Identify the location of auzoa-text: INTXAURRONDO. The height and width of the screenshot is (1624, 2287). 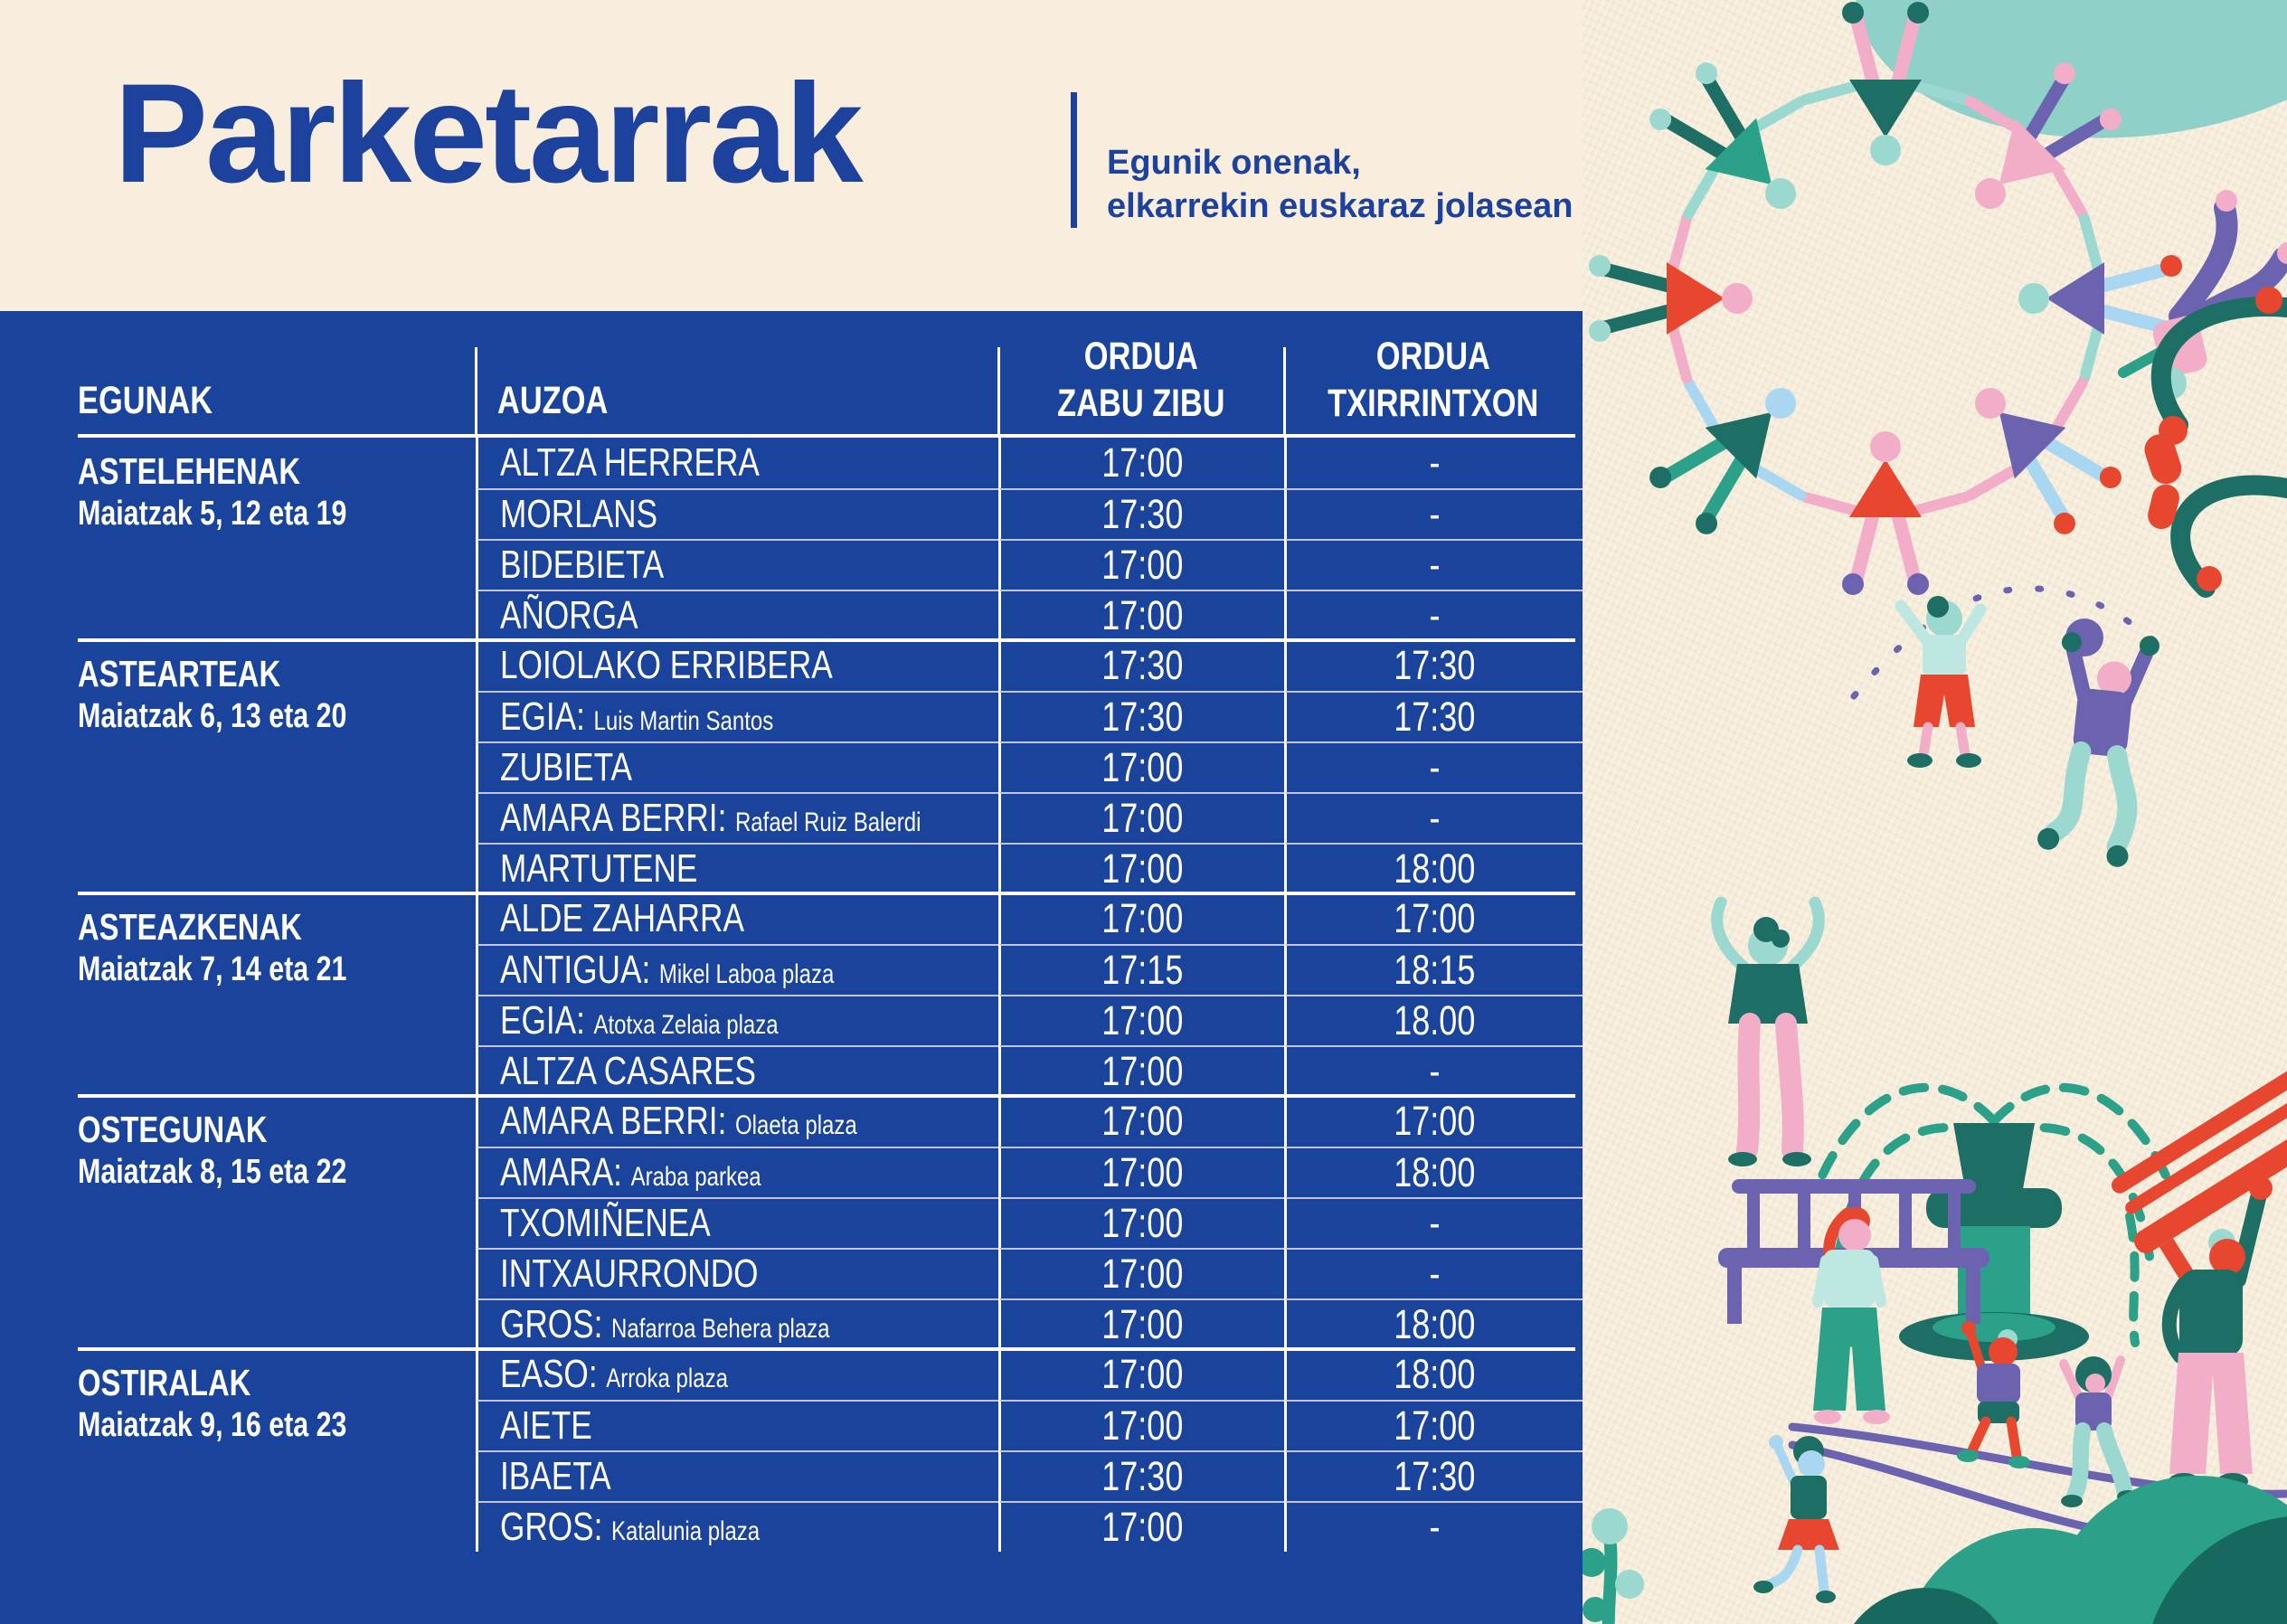
(629, 1274).